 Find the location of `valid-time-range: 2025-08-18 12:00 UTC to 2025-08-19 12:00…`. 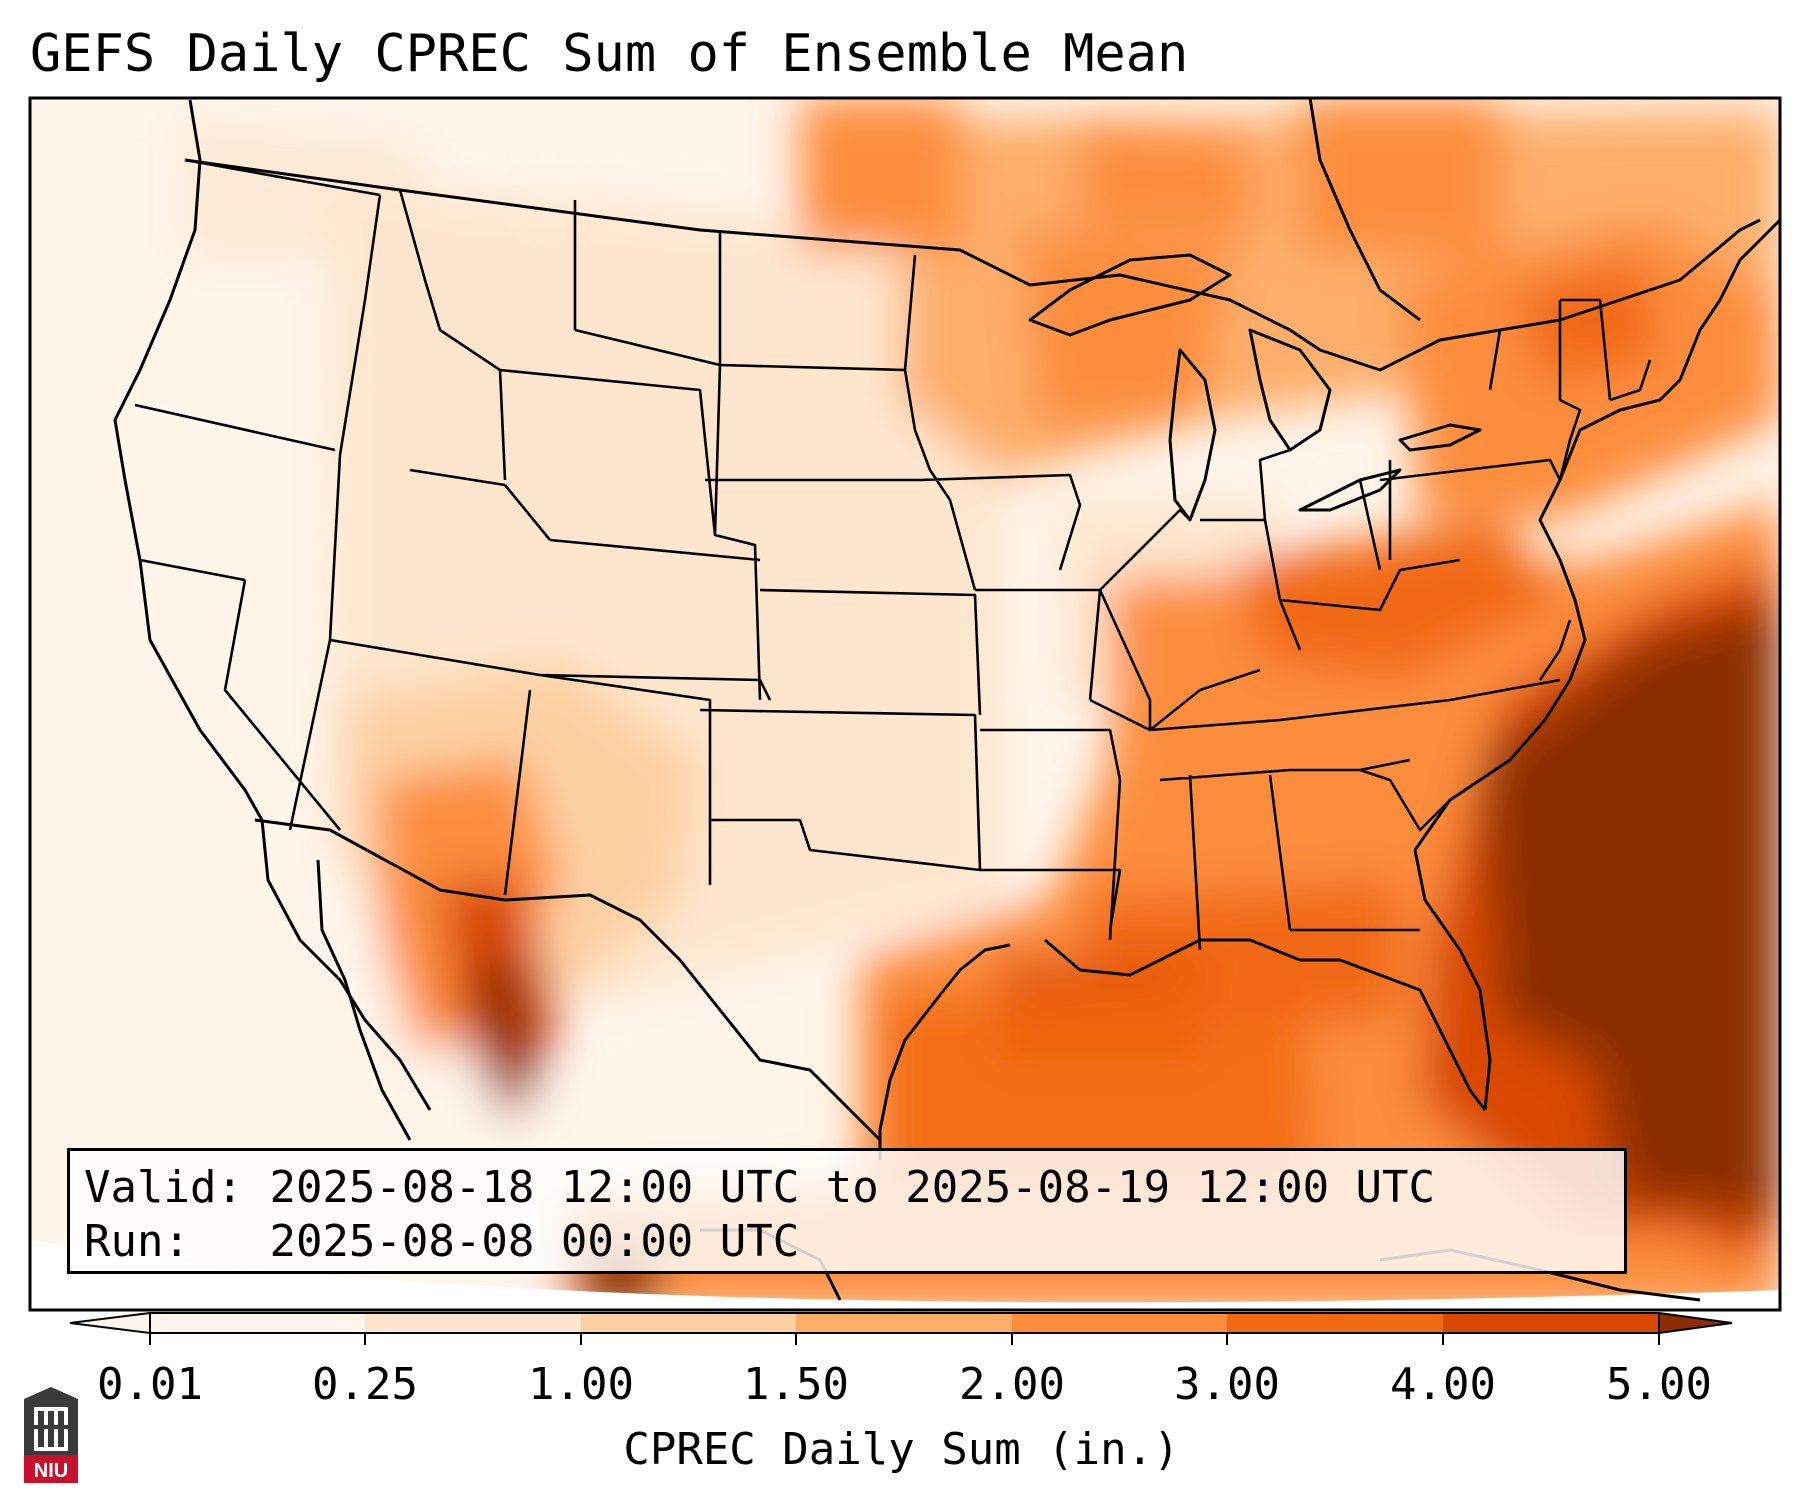

valid-time-range: 2025-08-18 12:00 UTC to 2025-08-19 12:00… is located at coordinates (852, 1187).